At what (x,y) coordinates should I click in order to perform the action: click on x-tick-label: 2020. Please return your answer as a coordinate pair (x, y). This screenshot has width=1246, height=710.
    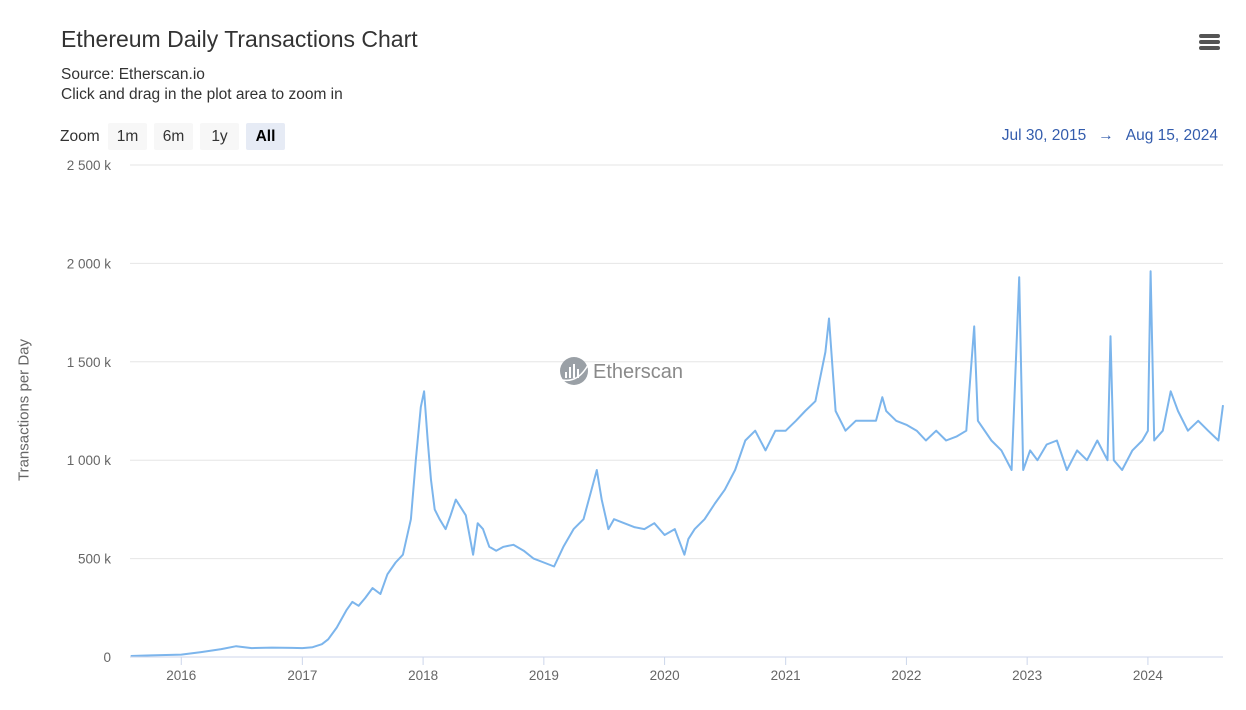
    Looking at the image, I should click on (665, 675).